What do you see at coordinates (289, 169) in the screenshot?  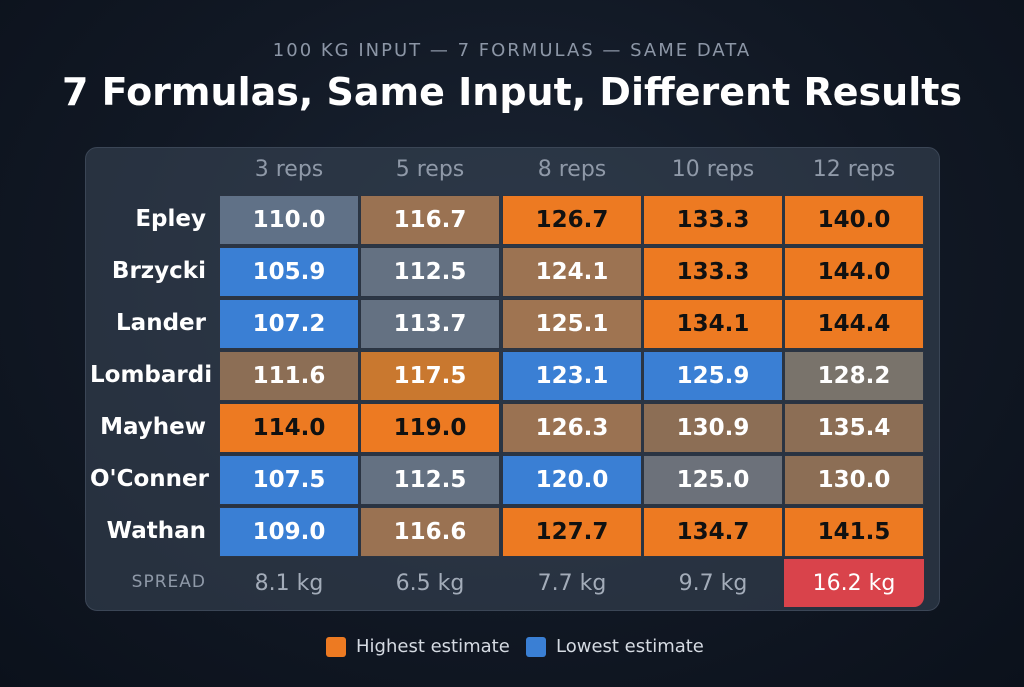 I see `column-header: 3 reps` at bounding box center [289, 169].